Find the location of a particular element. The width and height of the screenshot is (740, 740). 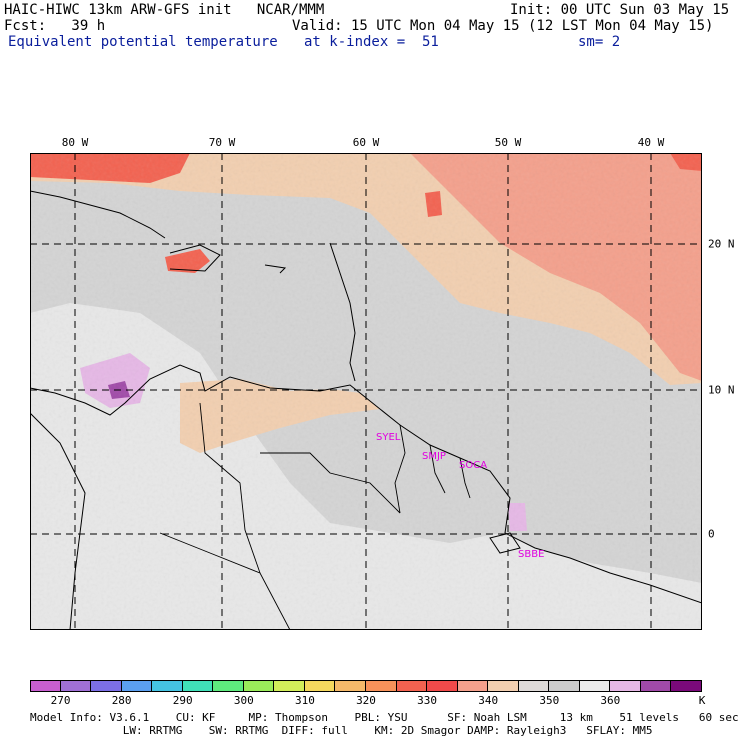

colorbar-tick-label: 300 is located at coordinates (243, 700).